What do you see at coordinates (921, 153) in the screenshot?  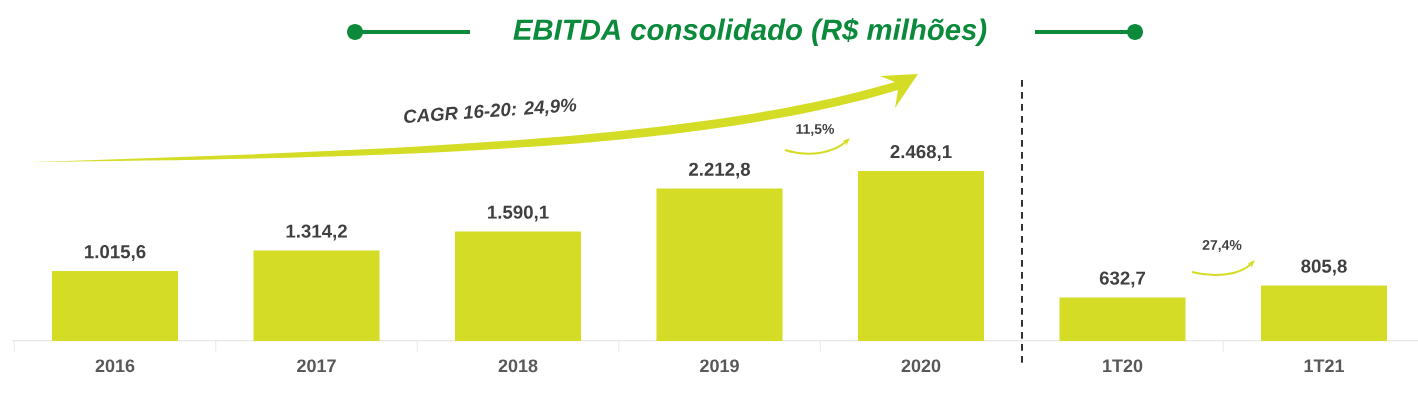 I see `data-label: 2.468,1` at bounding box center [921, 153].